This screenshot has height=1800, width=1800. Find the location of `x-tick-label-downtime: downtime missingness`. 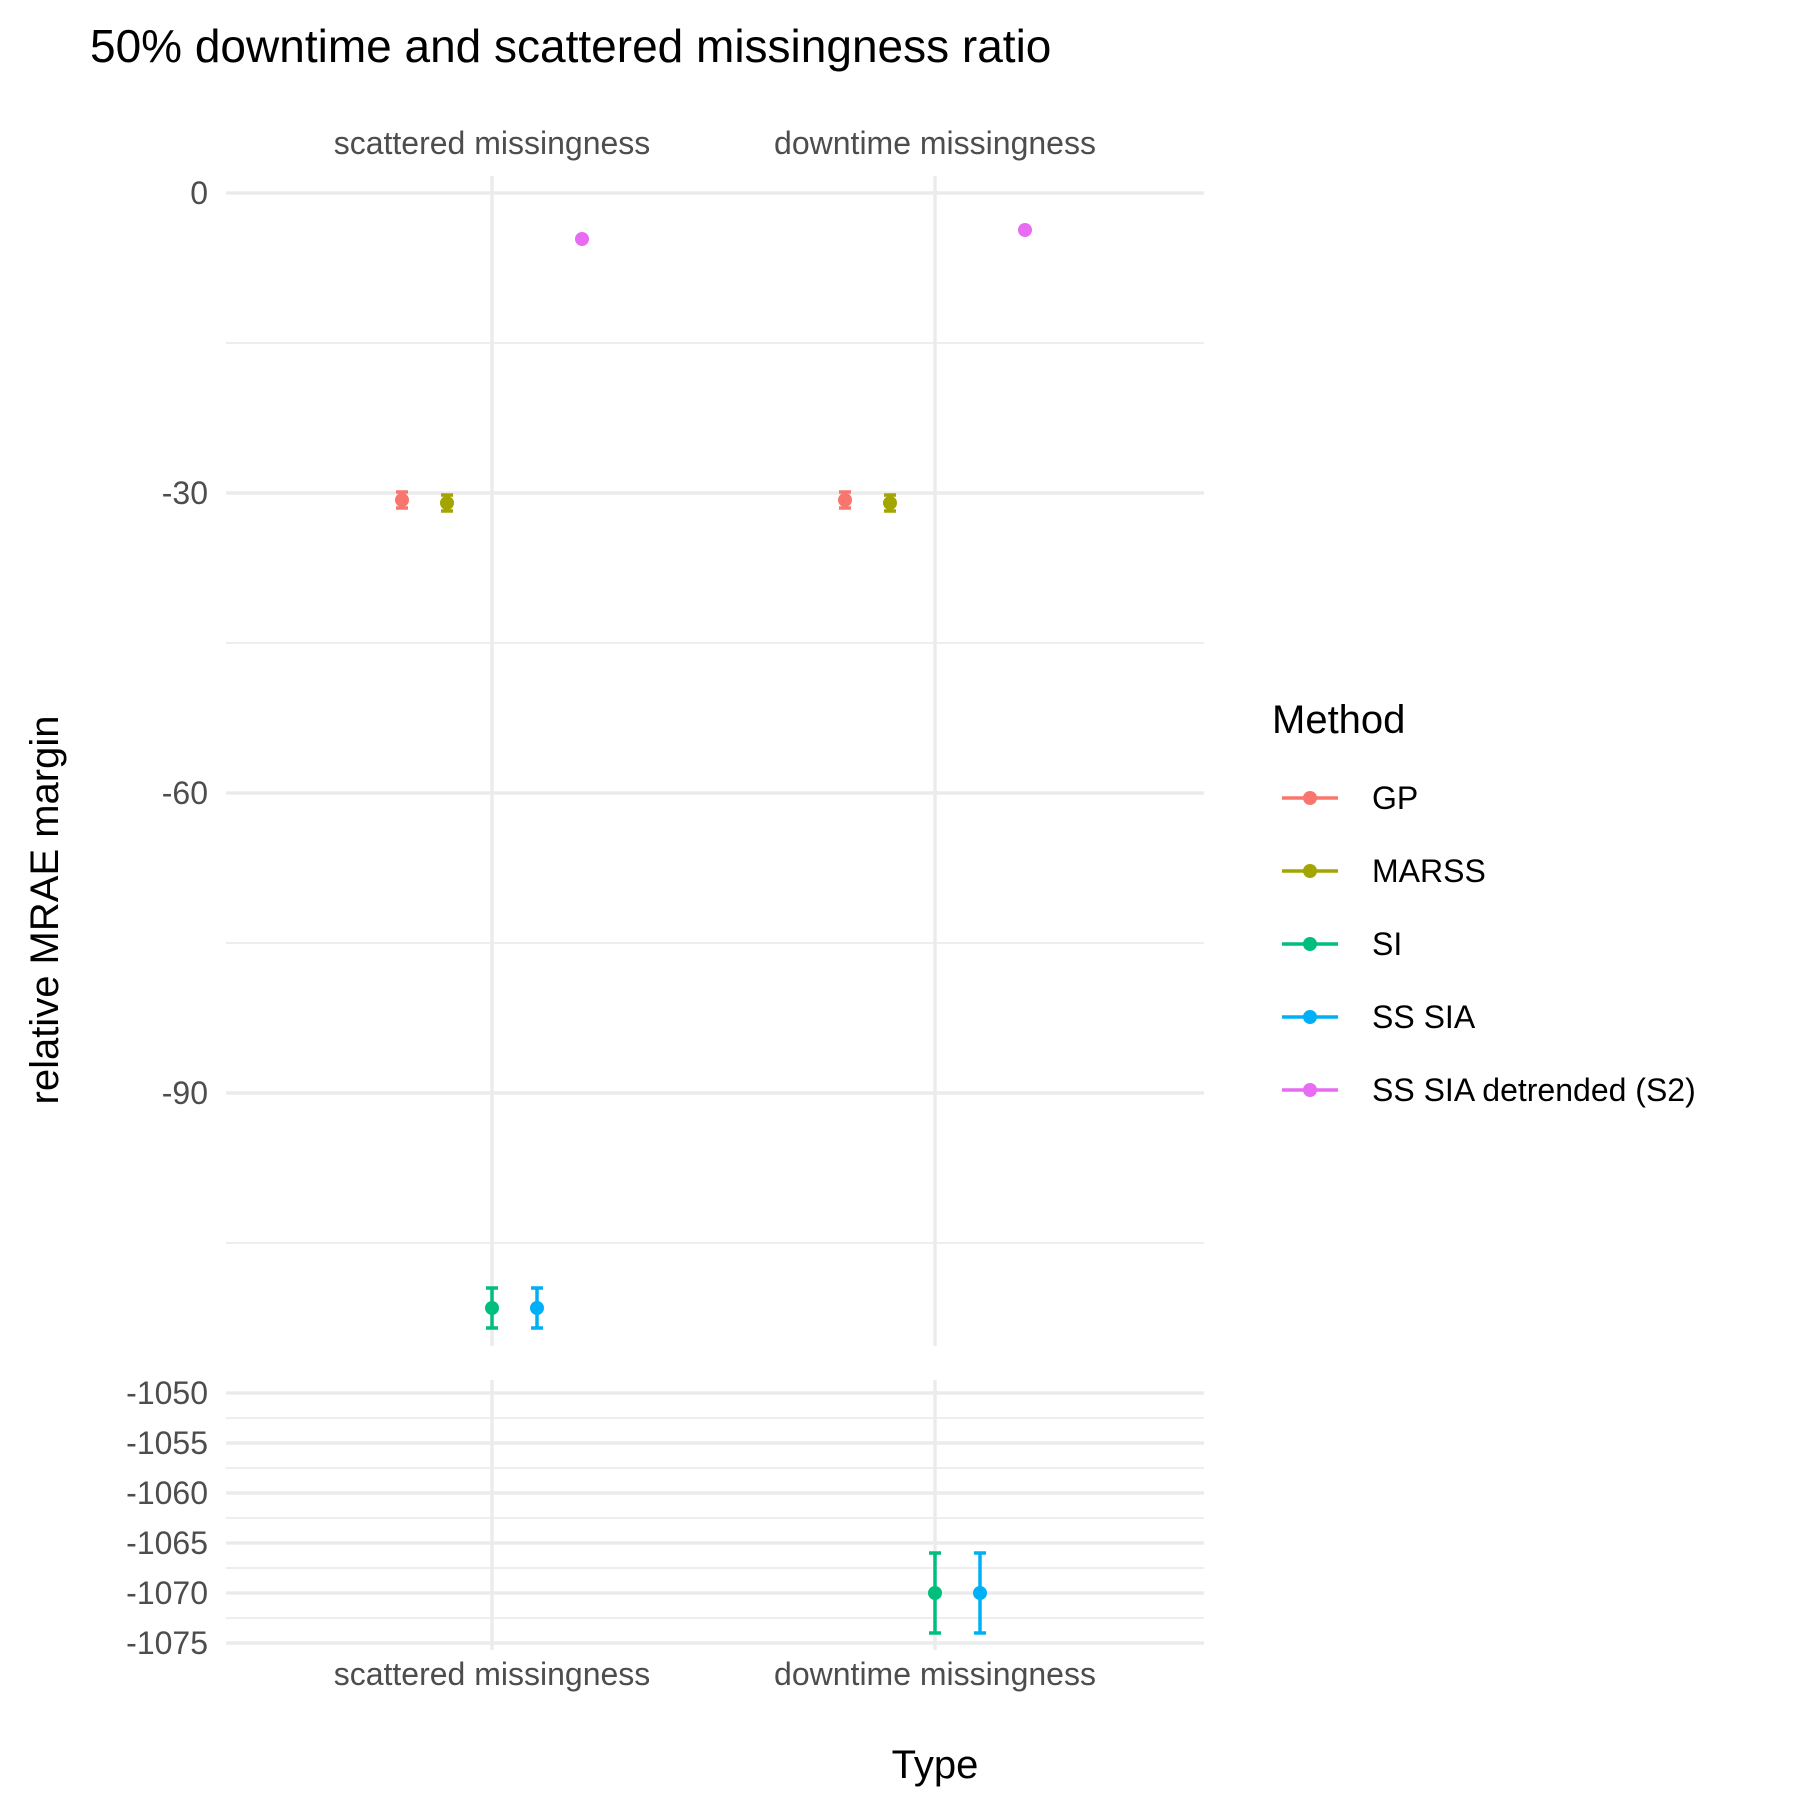

x-tick-label-downtime: downtime missingness is located at coordinates (935, 1674).